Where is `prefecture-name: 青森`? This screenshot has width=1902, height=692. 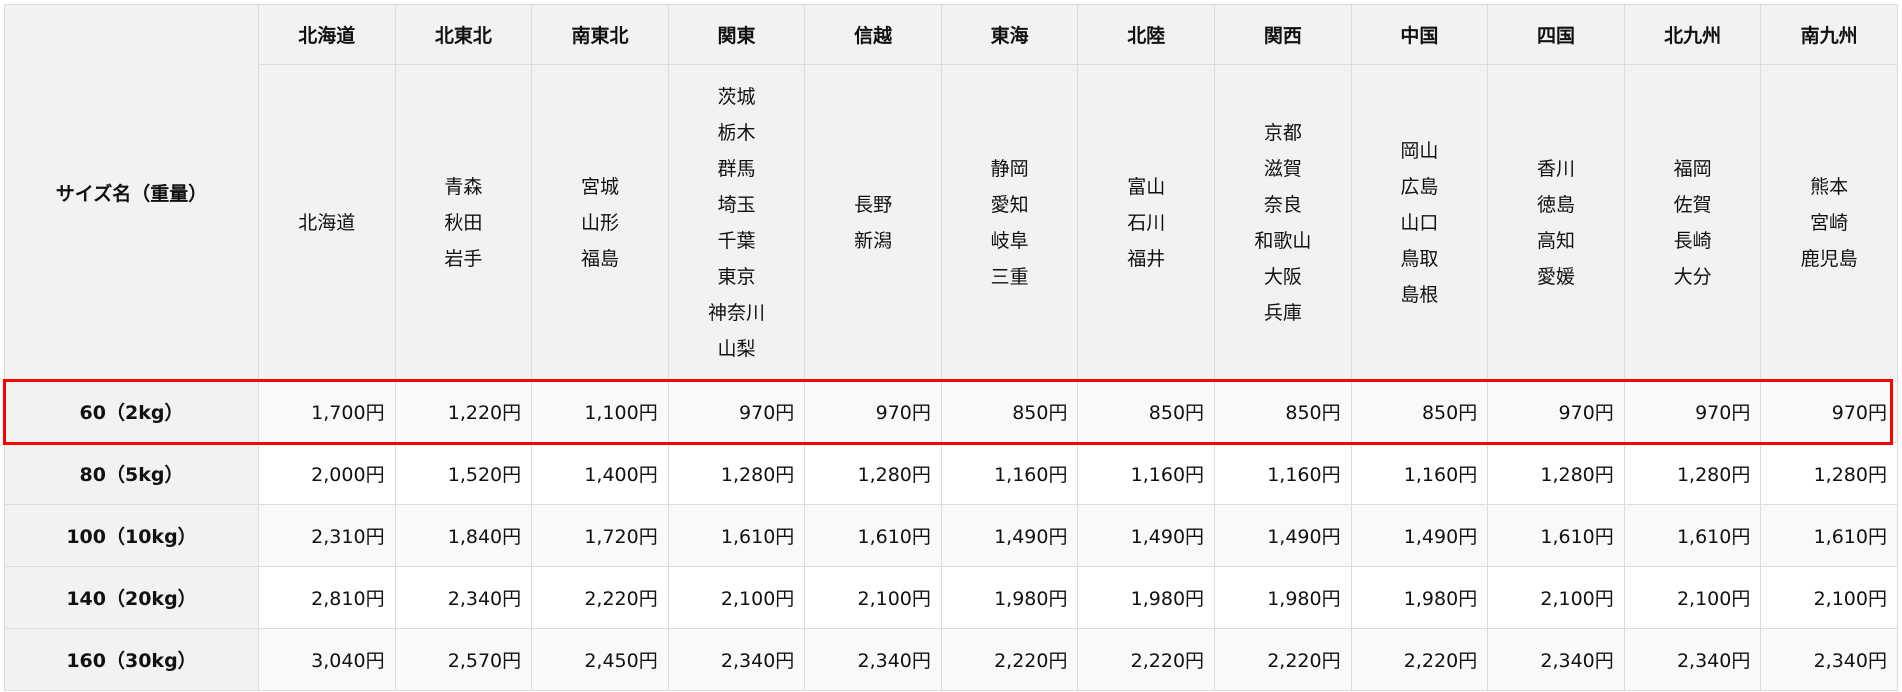 prefecture-name: 青森 is located at coordinates (463, 186).